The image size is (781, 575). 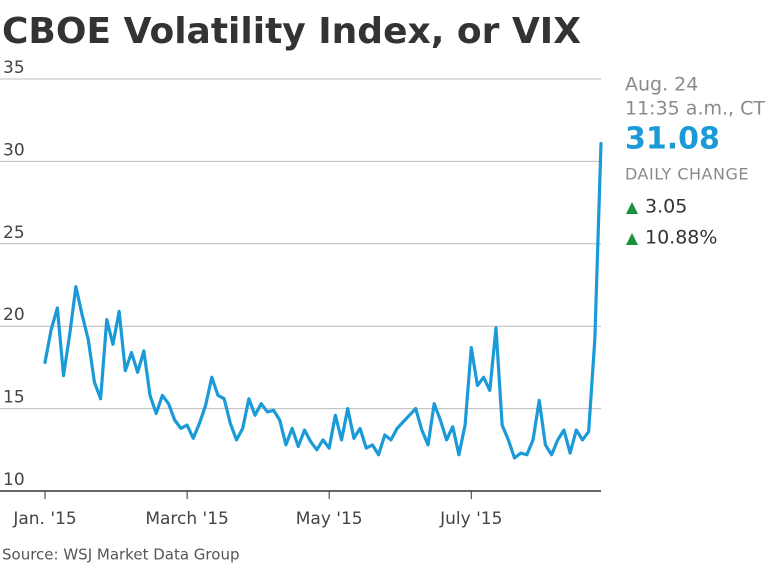 What do you see at coordinates (44, 519) in the screenshot?
I see `x-tick-label: Jan. '15` at bounding box center [44, 519].